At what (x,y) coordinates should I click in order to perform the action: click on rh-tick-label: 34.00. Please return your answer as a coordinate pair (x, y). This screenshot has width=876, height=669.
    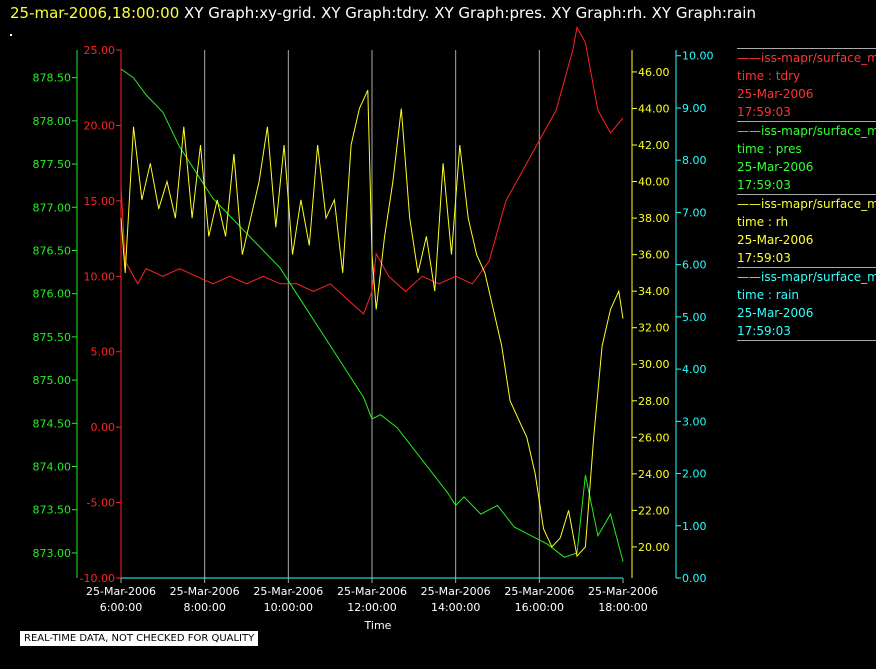
    Looking at the image, I should click on (654, 291).